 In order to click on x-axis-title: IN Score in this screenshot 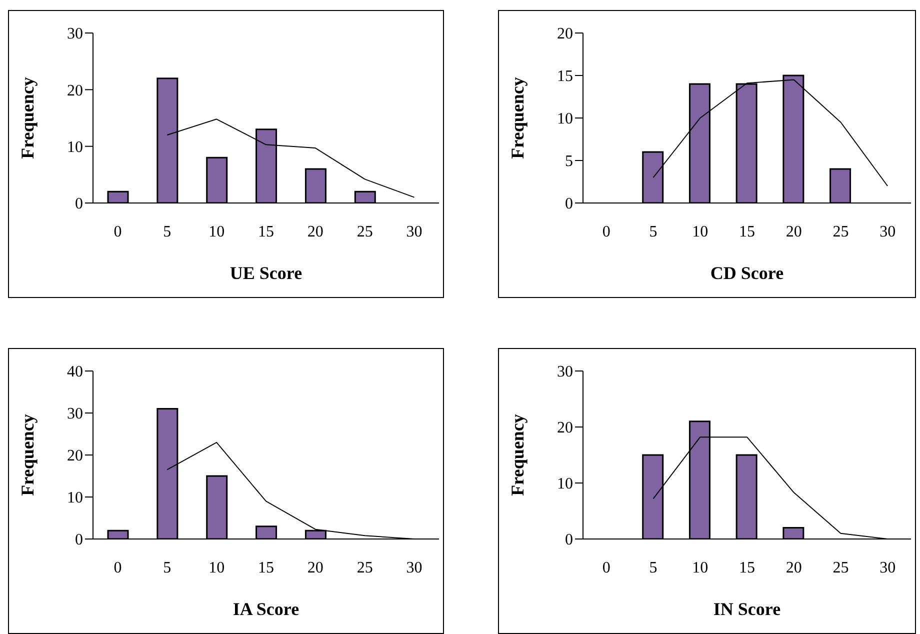, I will do `click(747, 609)`.